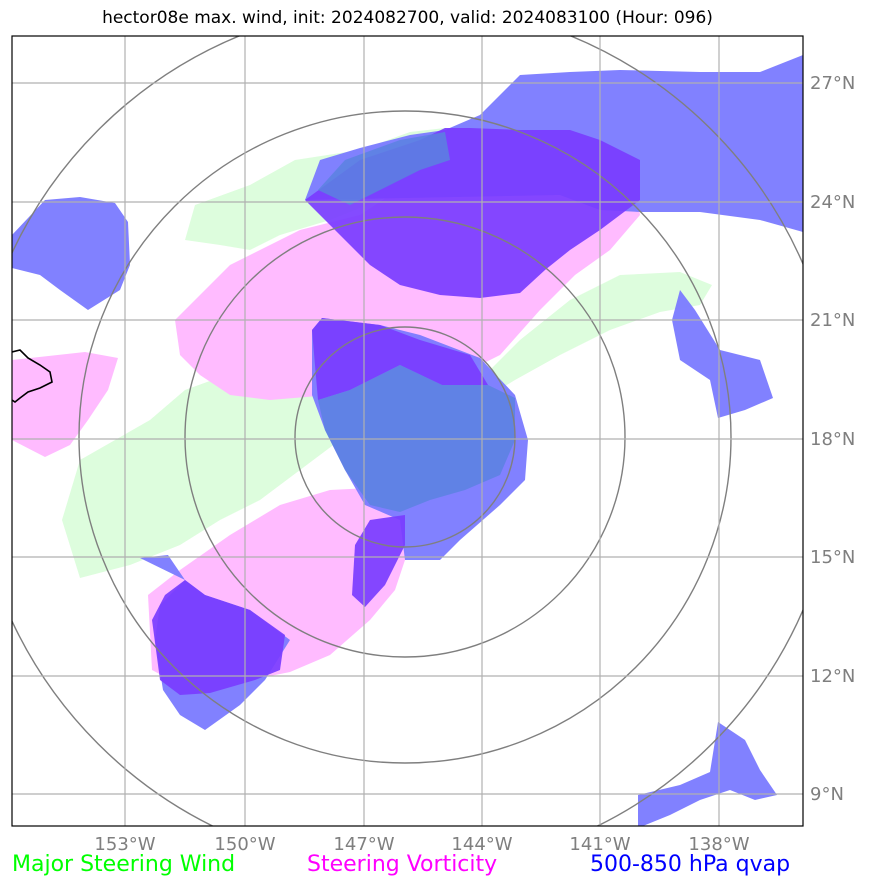 The height and width of the screenshot is (891, 873). Describe the element at coordinates (827, 794) in the screenshot. I see `lat-label: 9°N` at that location.